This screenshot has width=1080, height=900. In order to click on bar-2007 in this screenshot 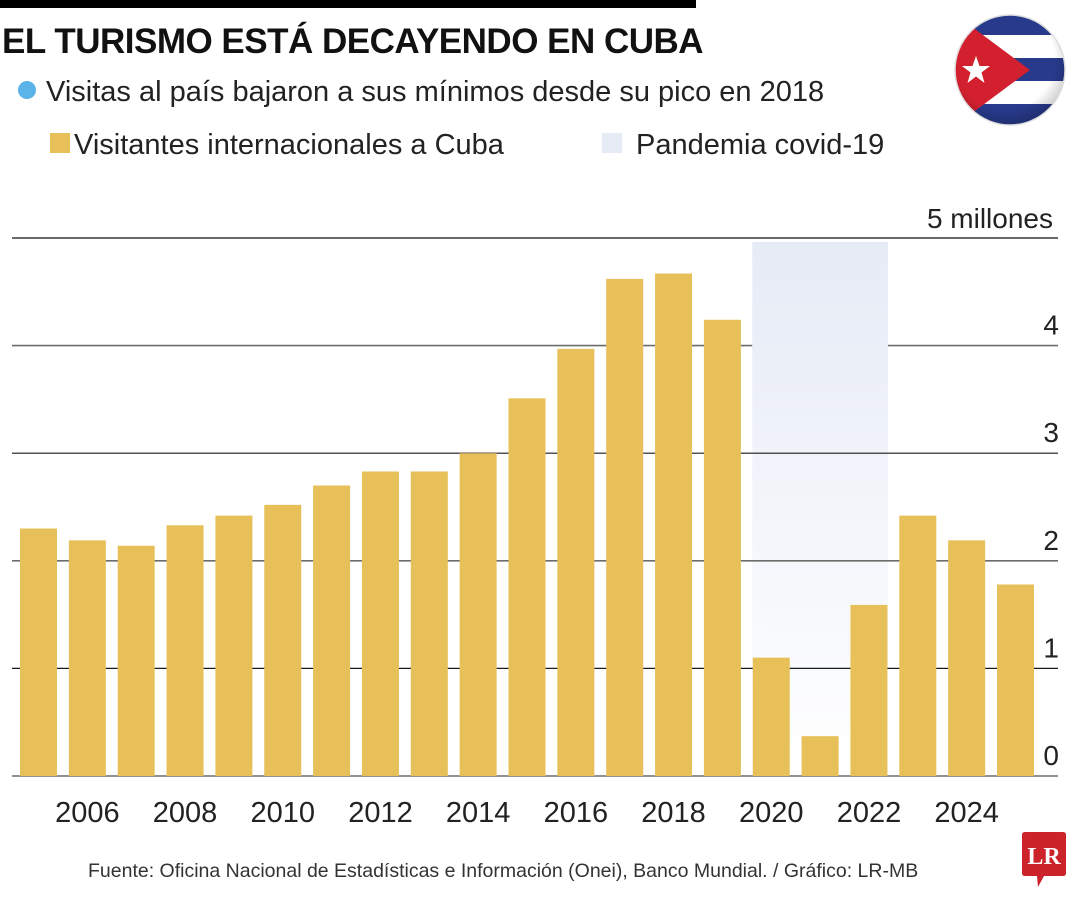, I will do `click(136, 660)`.